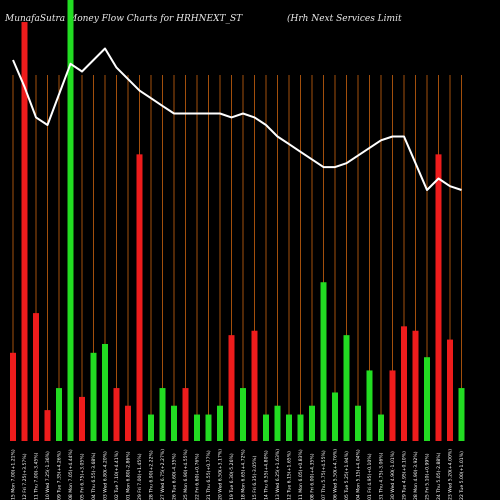 This screenshot has width=500, height=500. Describe the element at coordinates (347, 475) in the screenshot. I see `x-tick-label: 05 Tue 5.25(+1.94%)` at that location.